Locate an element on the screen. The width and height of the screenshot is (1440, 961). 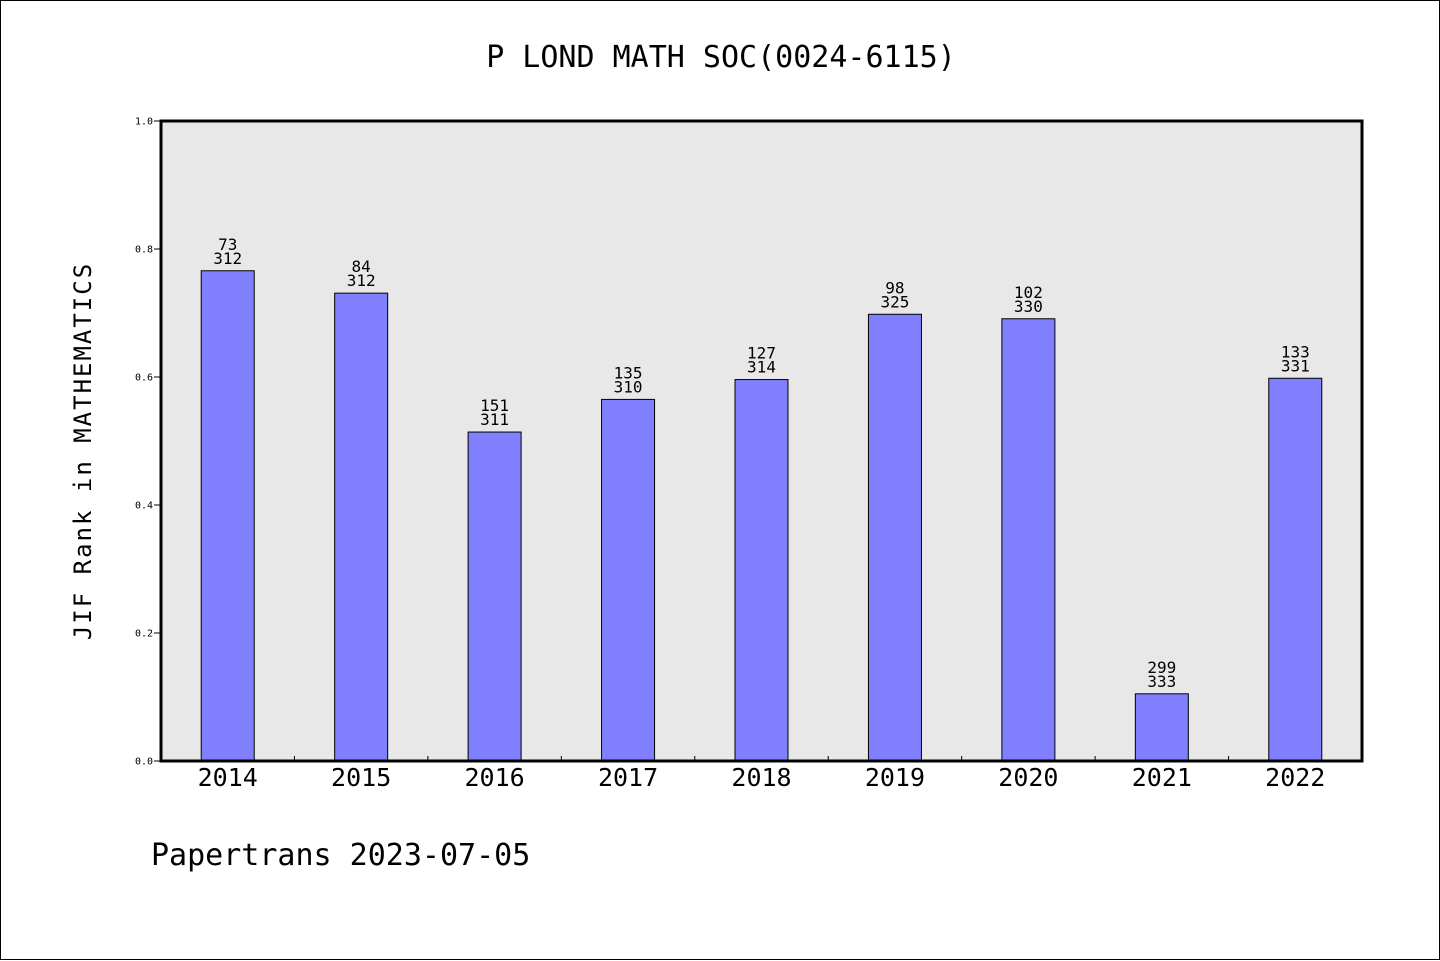
y-tick-label: 0.4 is located at coordinates (144, 506).